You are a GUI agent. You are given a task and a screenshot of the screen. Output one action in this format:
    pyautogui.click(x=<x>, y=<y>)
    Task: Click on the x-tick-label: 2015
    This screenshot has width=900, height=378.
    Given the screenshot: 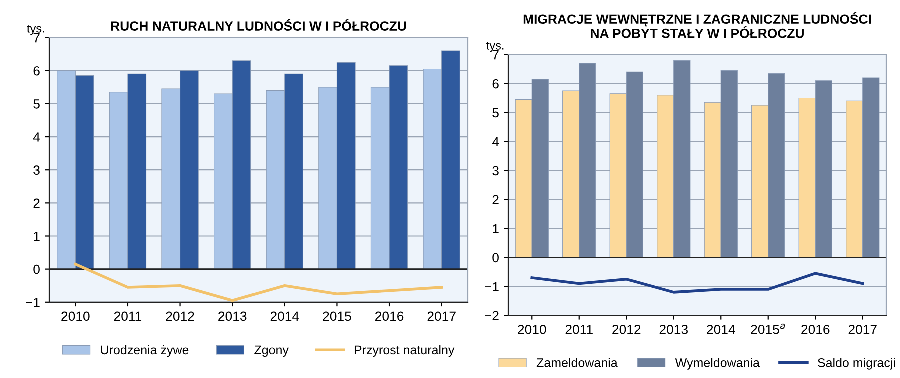 What is the action you would take?
    pyautogui.click(x=337, y=317)
    